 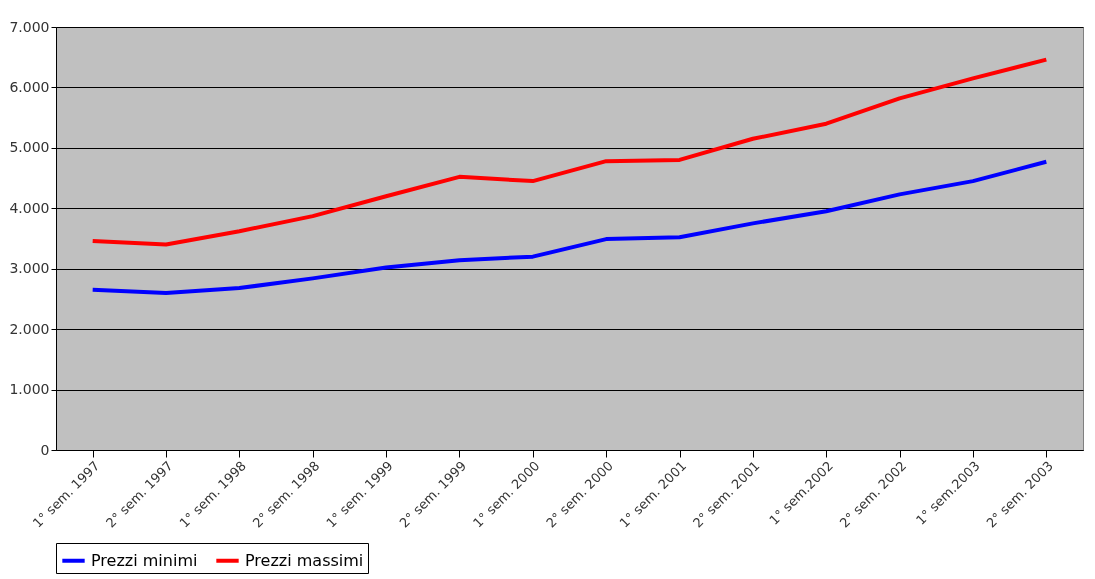 I want to click on y-tick-label: 1.000, so click(x=29, y=389).